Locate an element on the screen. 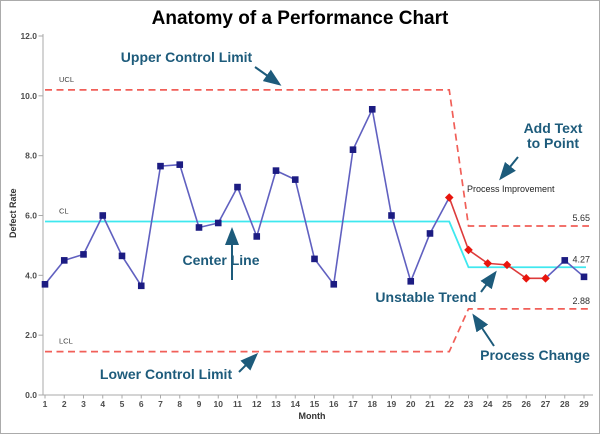 The width and height of the screenshot is (600, 434). x-tick-label: 12 is located at coordinates (257, 404).